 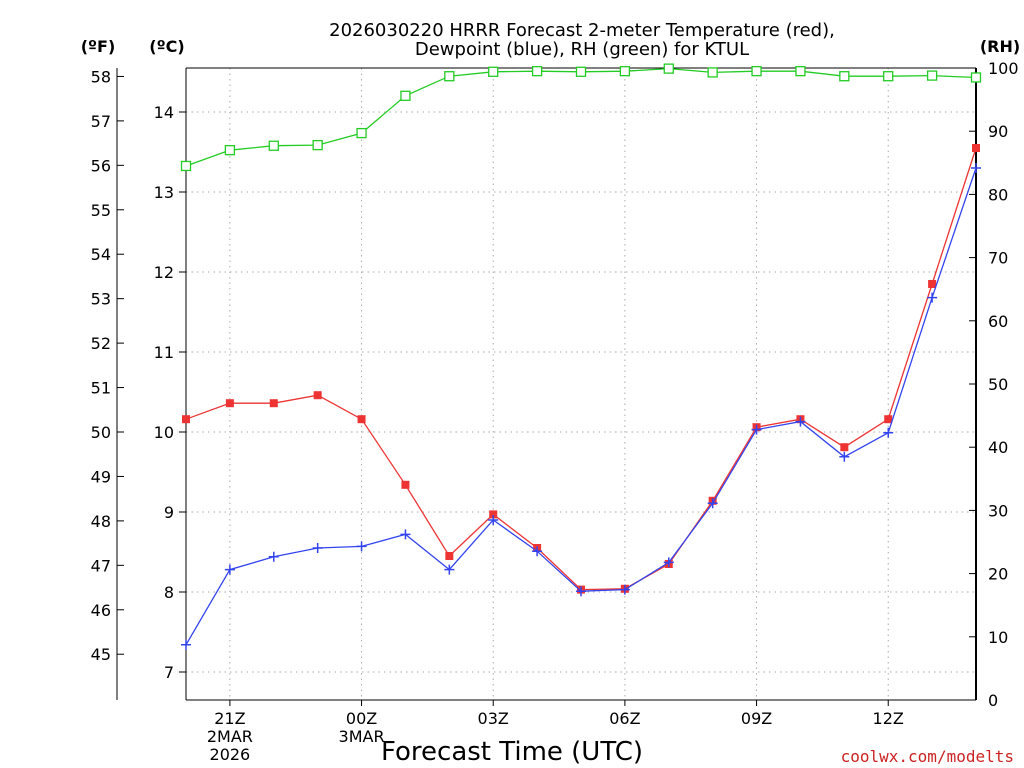 What do you see at coordinates (101, 432) in the screenshot?
I see `fahrenheit-tick-label: 50` at bounding box center [101, 432].